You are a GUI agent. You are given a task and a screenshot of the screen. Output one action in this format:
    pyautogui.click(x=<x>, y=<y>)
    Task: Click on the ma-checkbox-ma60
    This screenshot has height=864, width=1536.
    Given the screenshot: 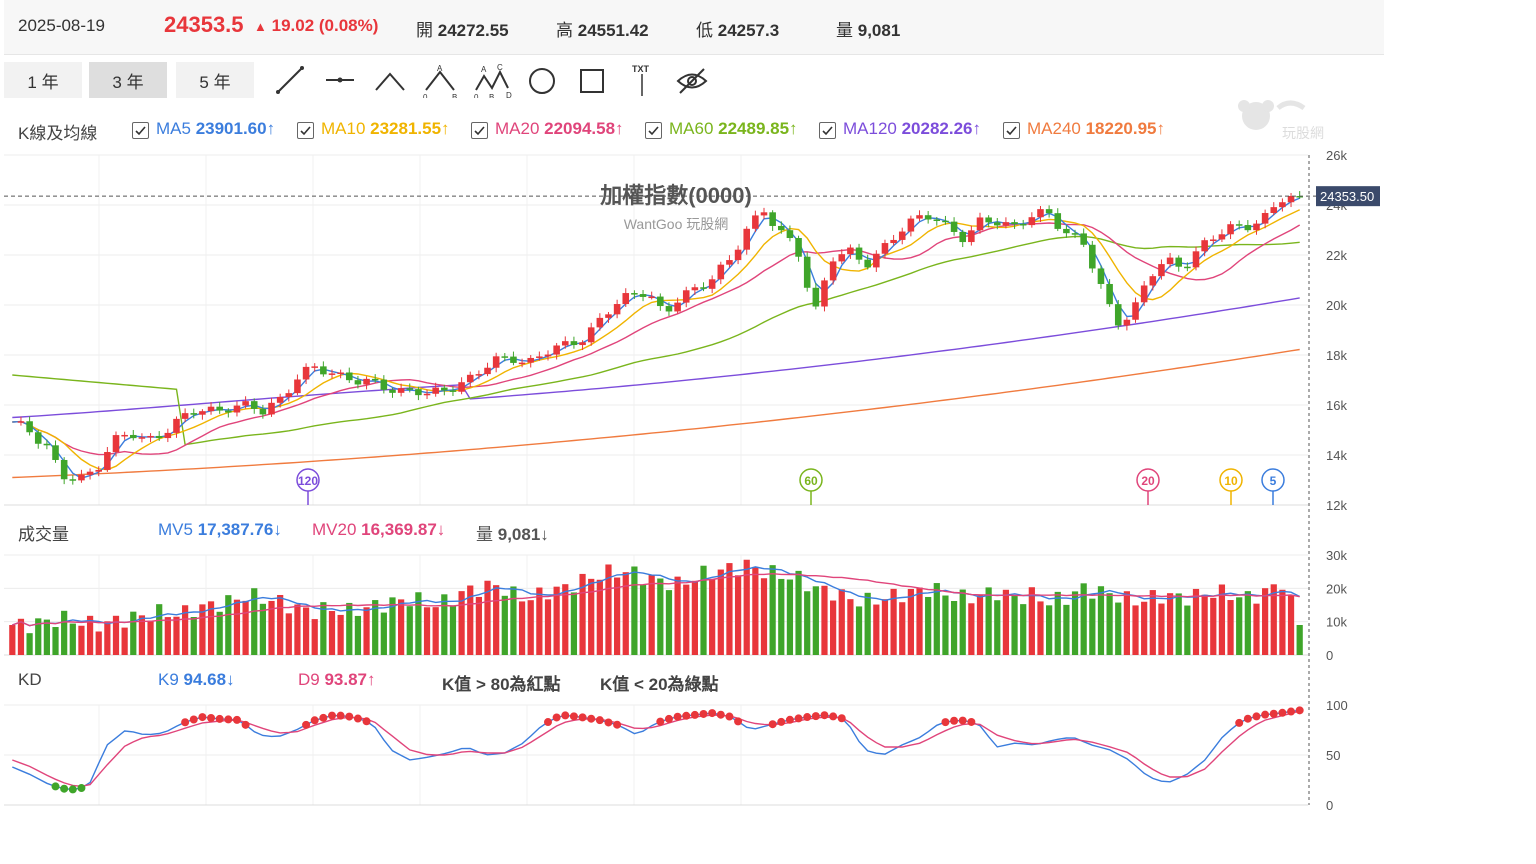 What is the action you would take?
    pyautogui.click(x=653, y=130)
    